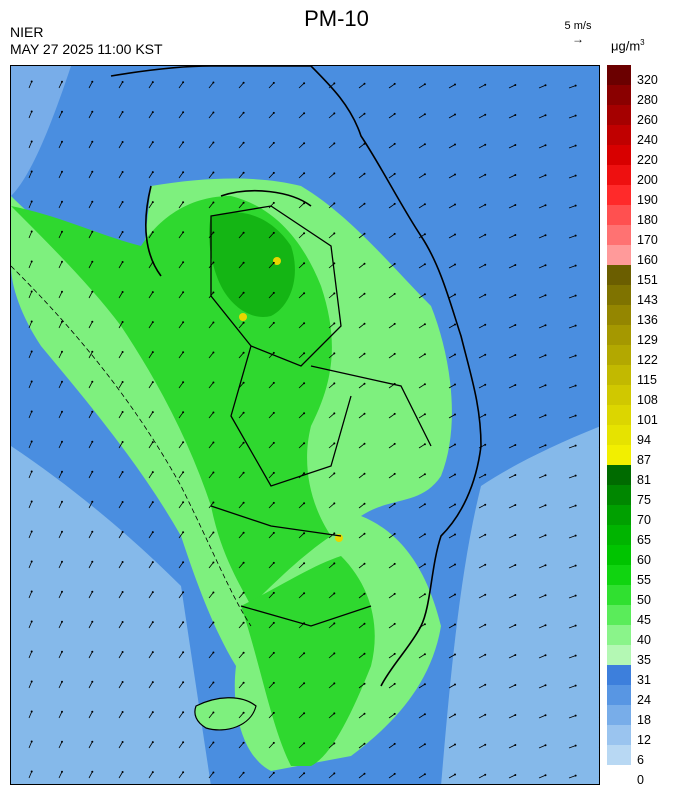 The width and height of the screenshot is (673, 795). What do you see at coordinates (644, 500) in the screenshot?
I see `scale-label: 75` at bounding box center [644, 500].